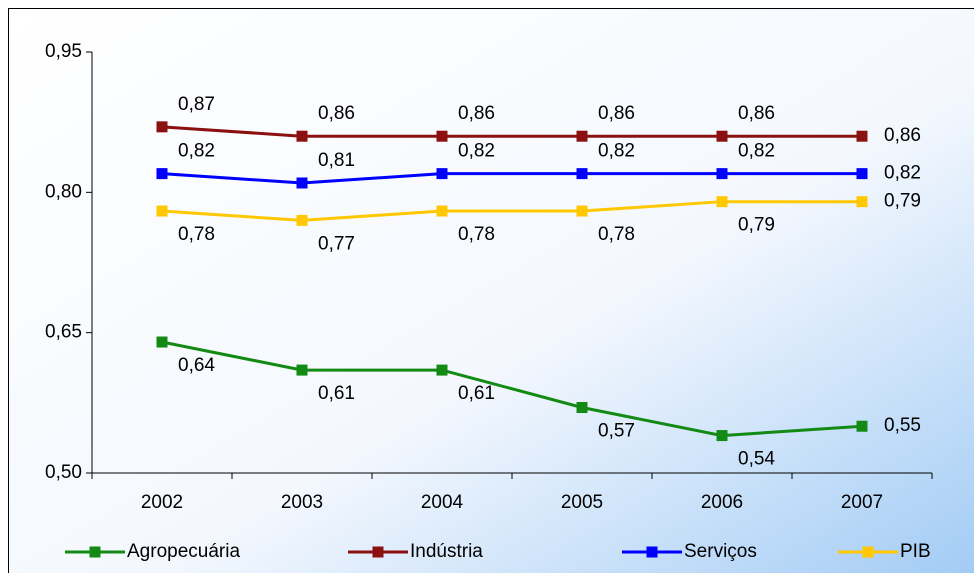 The image size is (974, 573). Describe the element at coordinates (862, 502) in the screenshot. I see `x-tick-label: 2007` at that location.